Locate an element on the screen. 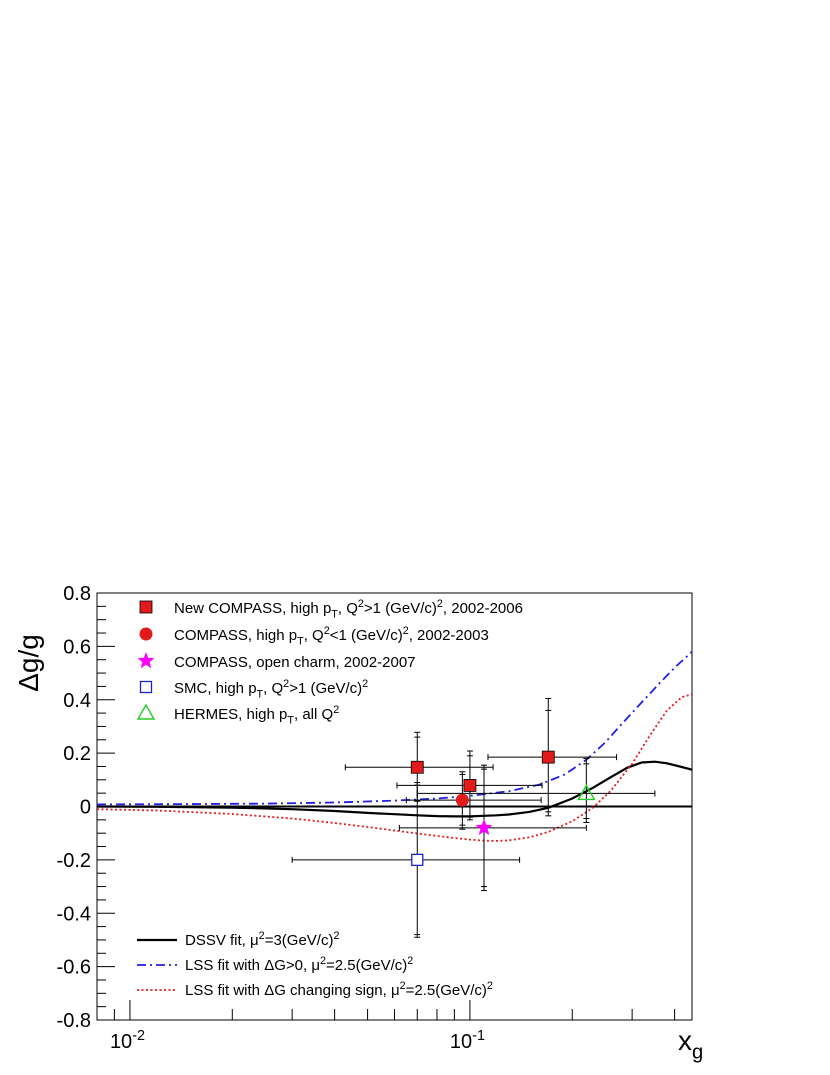  legend-label-4: HERMES, high pT, all Q2​ is located at coordinates (256, 715).